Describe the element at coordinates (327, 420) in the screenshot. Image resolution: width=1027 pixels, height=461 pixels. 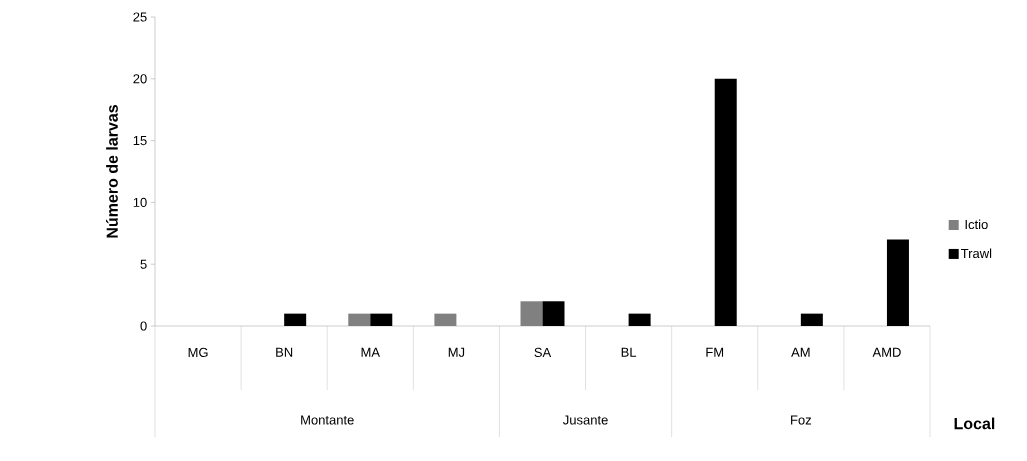
I see `text: Montante` at that location.